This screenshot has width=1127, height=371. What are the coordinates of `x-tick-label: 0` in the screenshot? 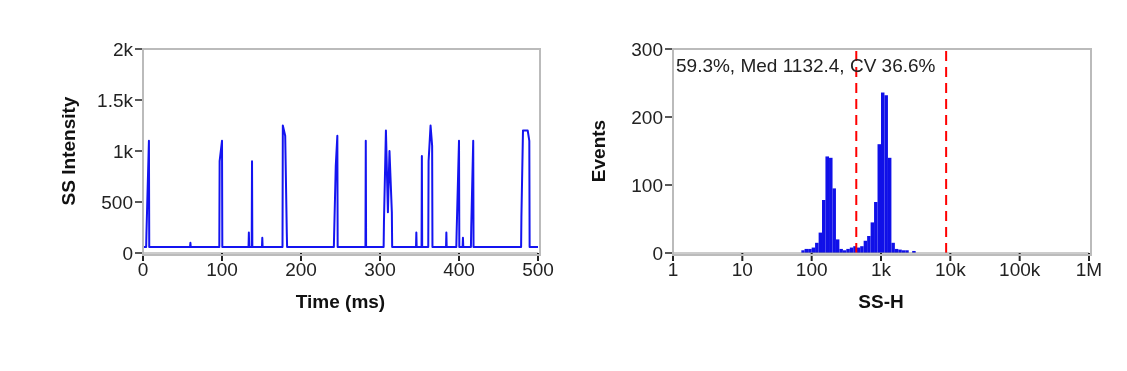 It's located at (143, 270).